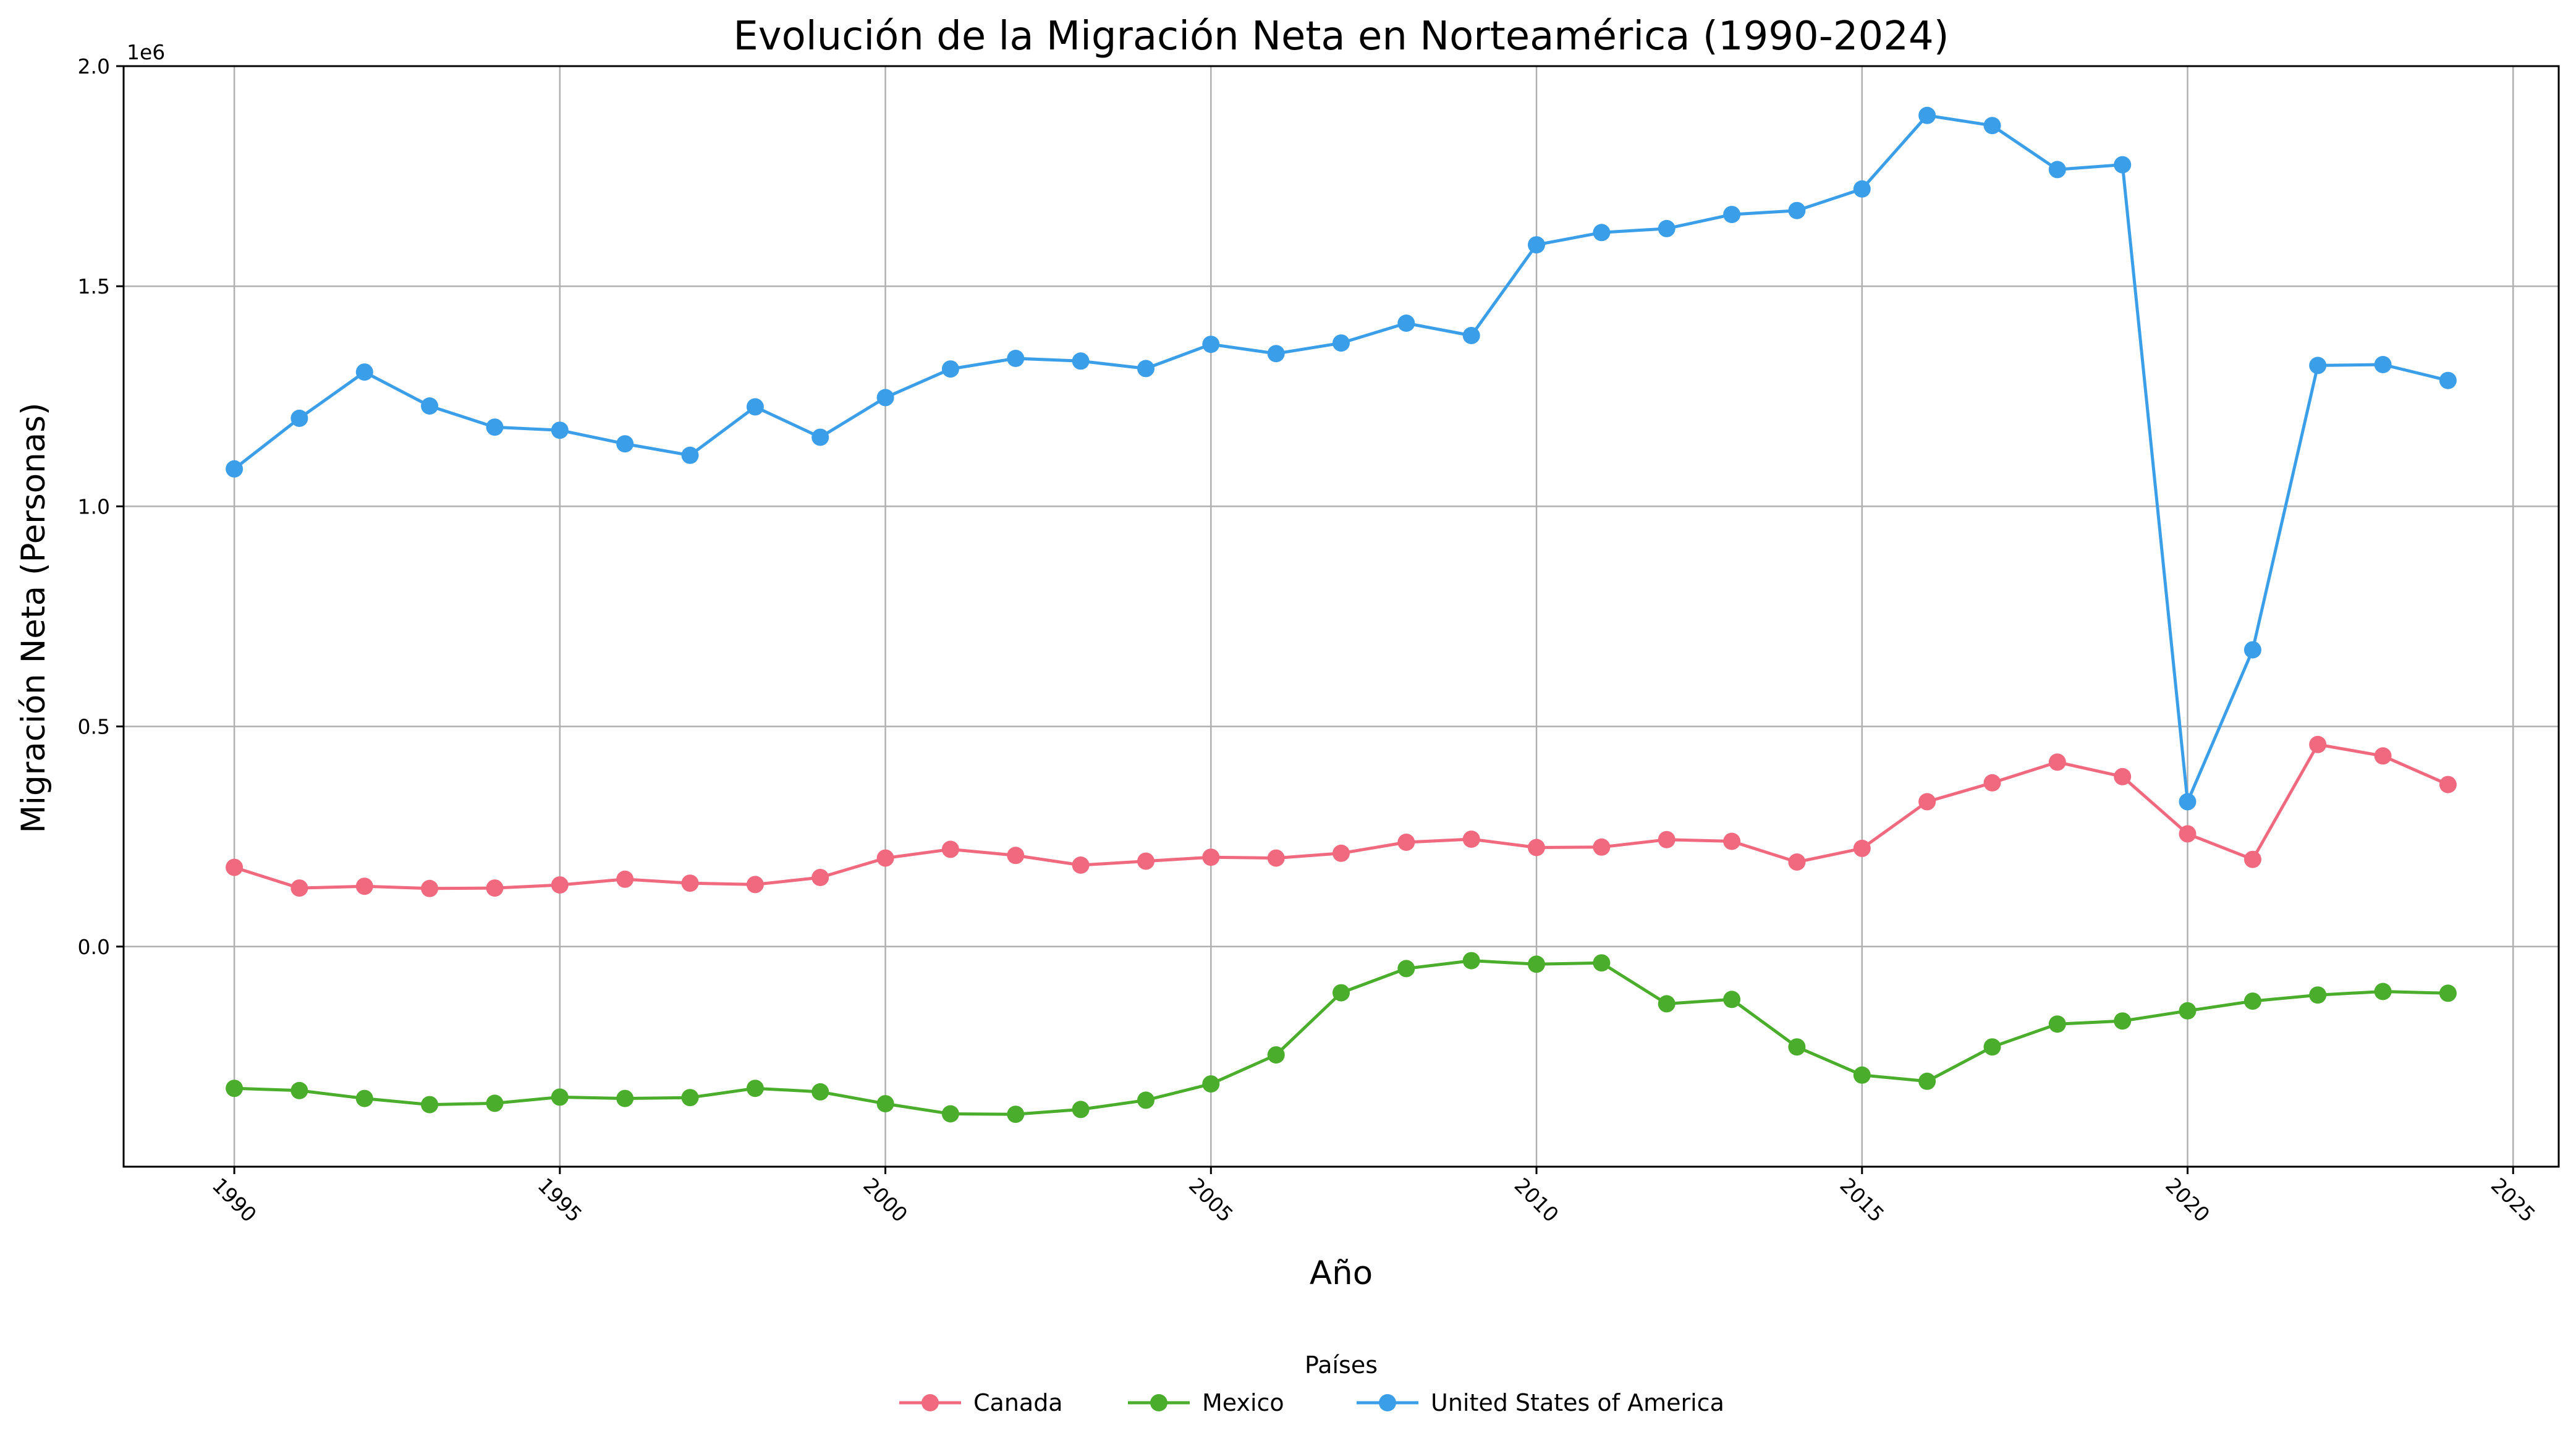 The image size is (2576, 1446). What do you see at coordinates (1341, 816) in the screenshot?
I see `series-canada` at bounding box center [1341, 816].